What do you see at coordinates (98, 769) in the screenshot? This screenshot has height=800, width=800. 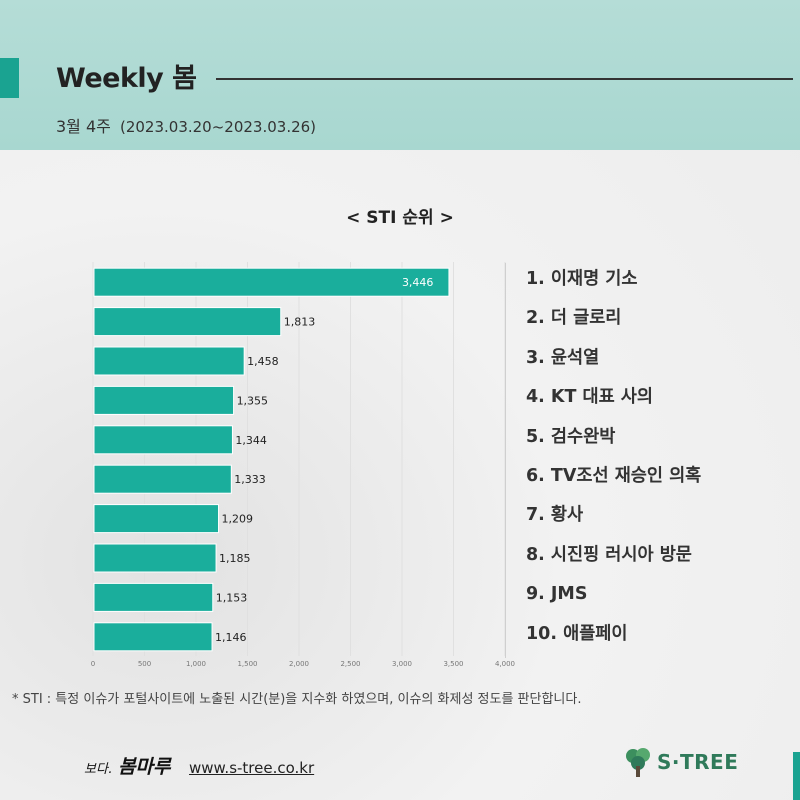 I see `logo-small-text: 보다.` at bounding box center [98, 769].